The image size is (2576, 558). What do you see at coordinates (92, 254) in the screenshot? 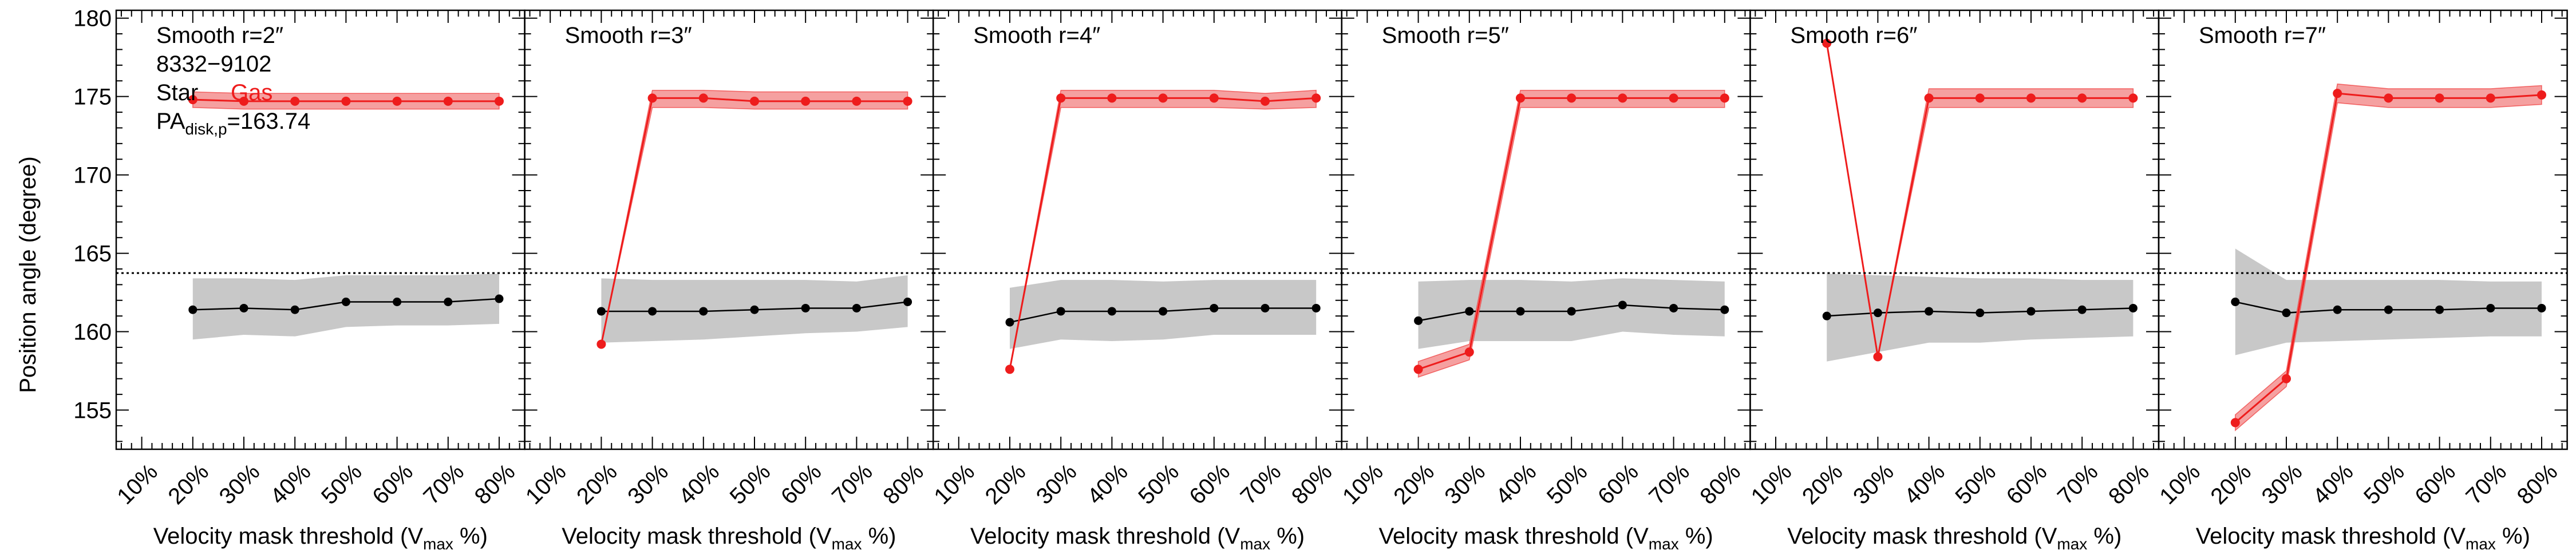
I see `y-tick-label: 165` at bounding box center [92, 254].